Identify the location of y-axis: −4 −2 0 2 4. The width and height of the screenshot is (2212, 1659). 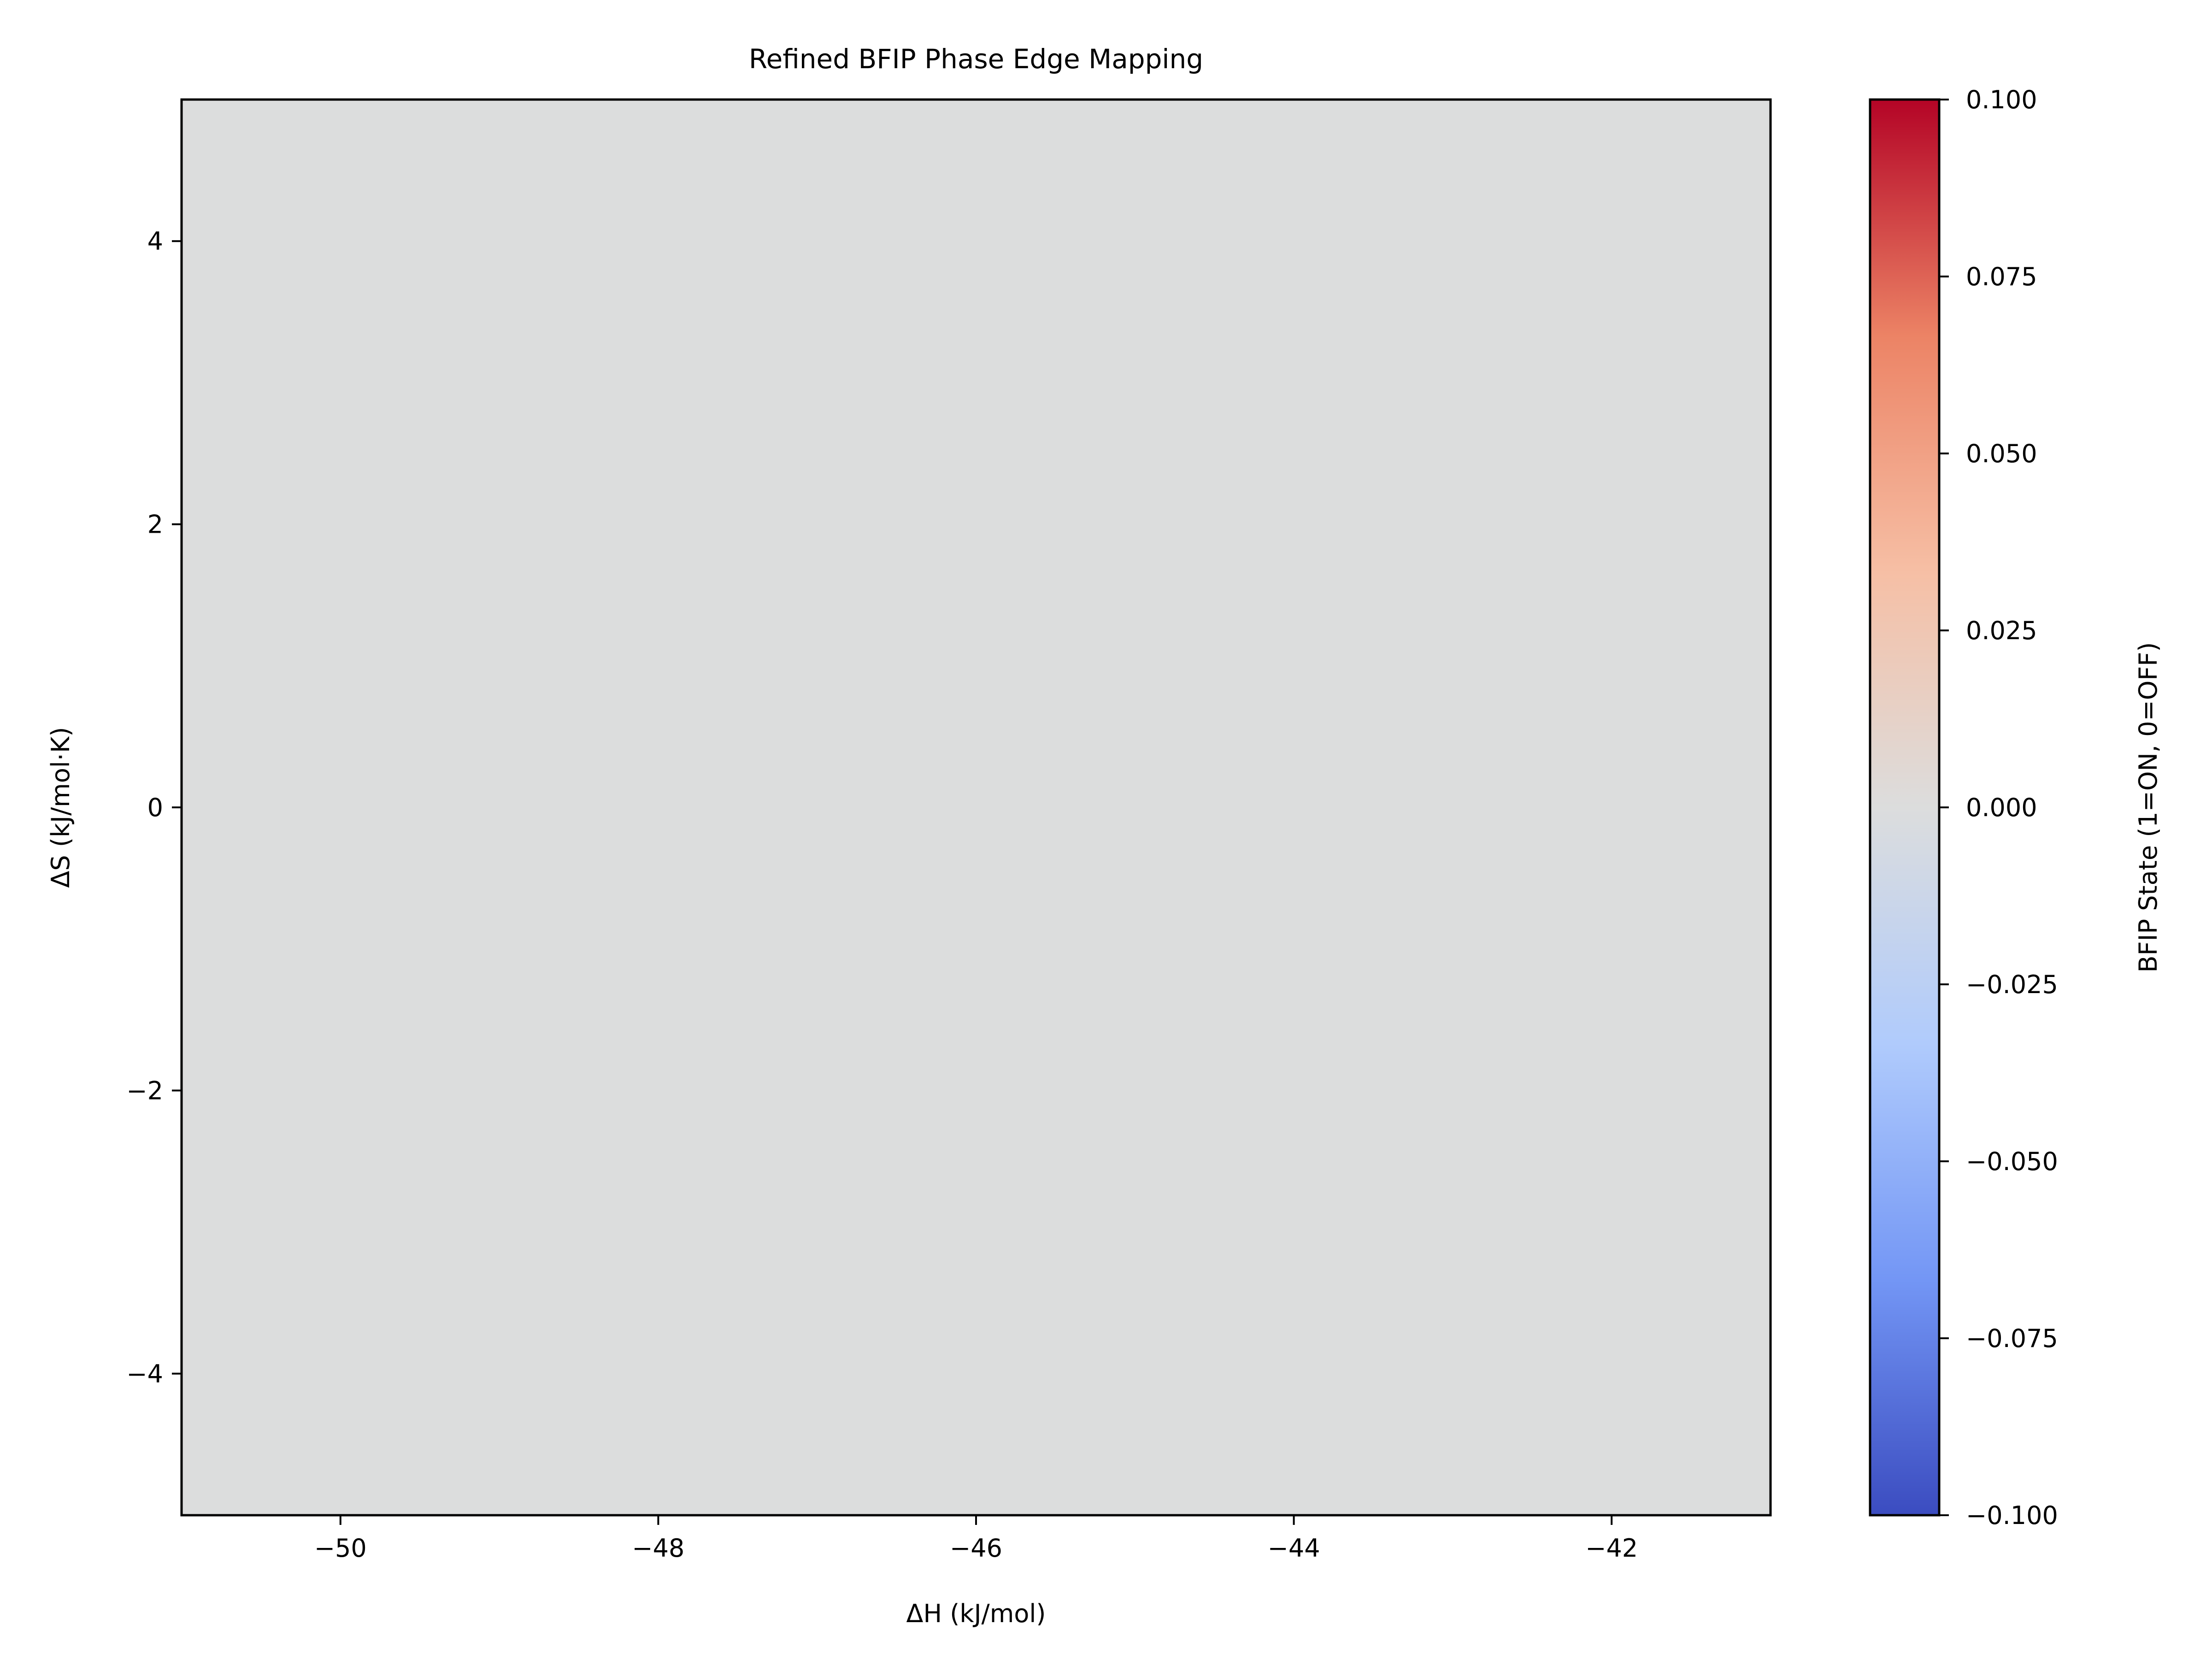
(154, 807).